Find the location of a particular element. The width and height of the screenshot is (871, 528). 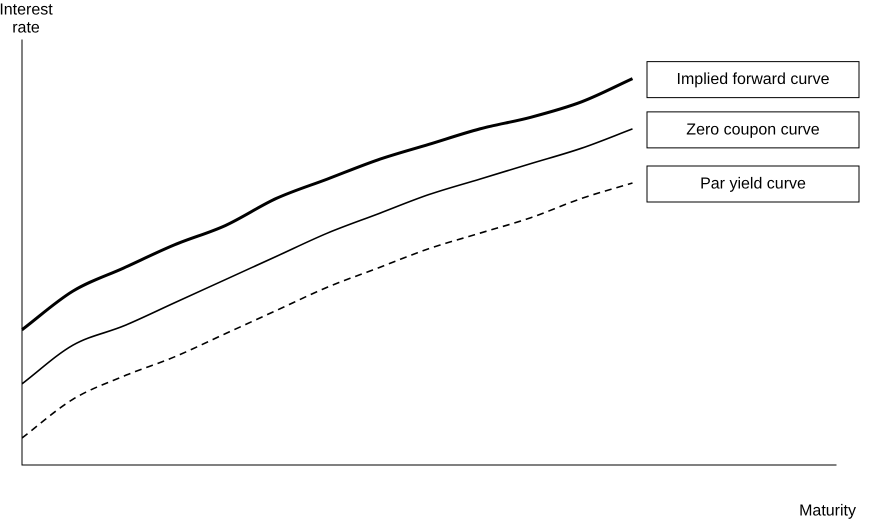

text: Par yield curve is located at coordinates (753, 183).